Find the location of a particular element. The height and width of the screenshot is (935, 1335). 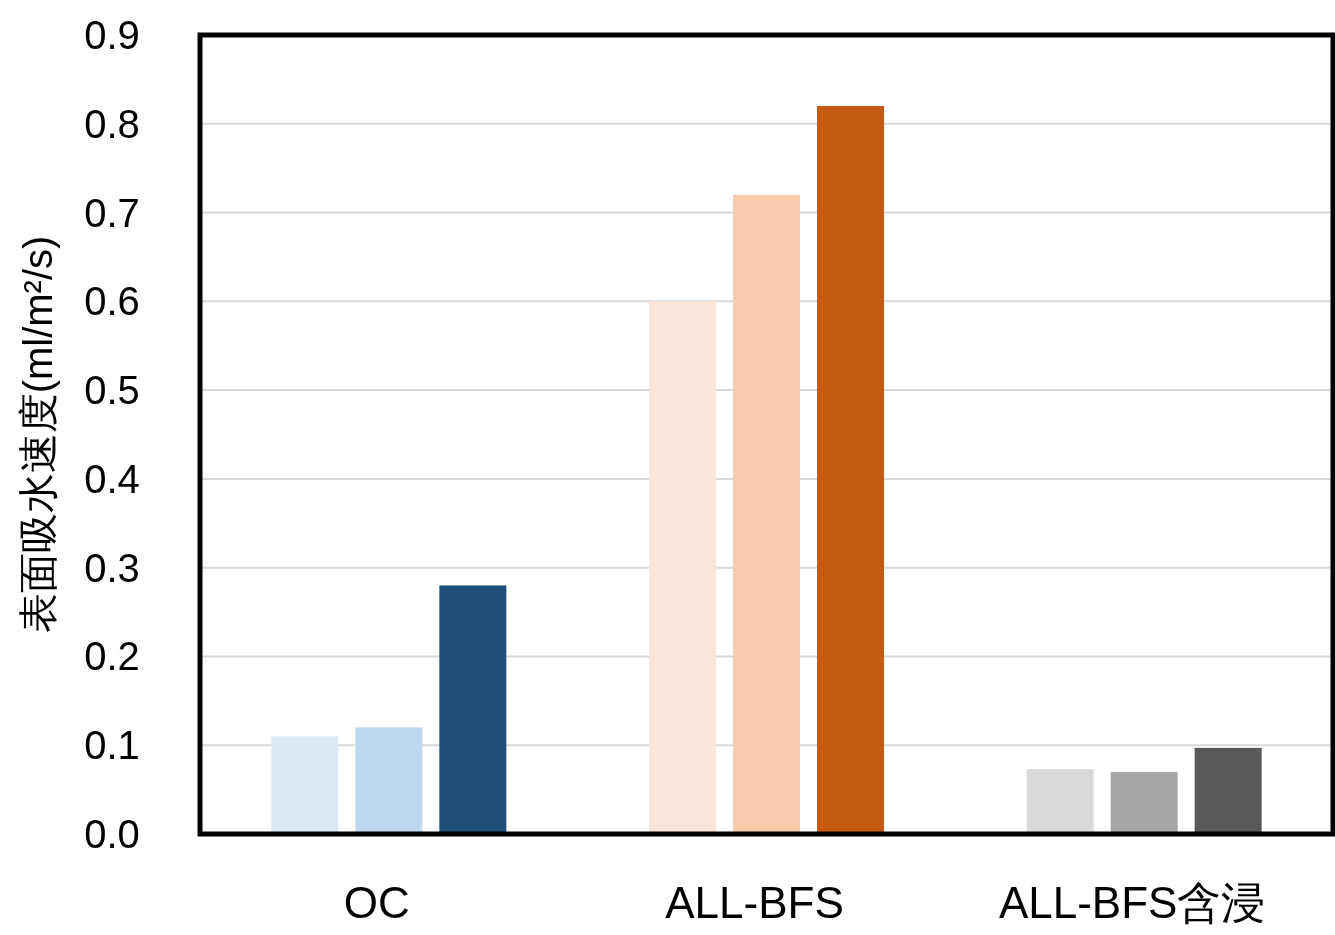

y-tick-label: 0.5 is located at coordinates (112, 390).